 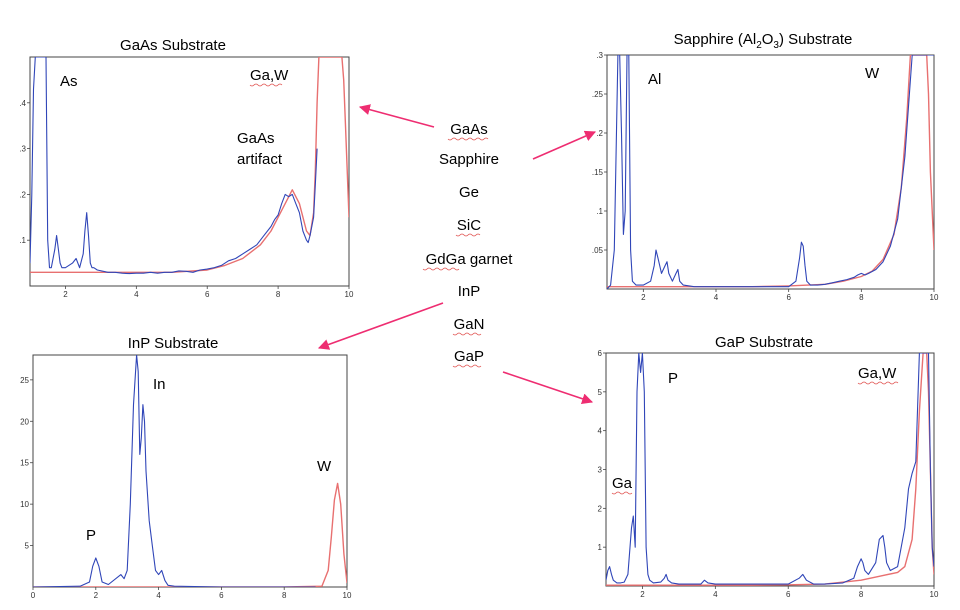 I want to click on axis-ticks: 0 2 4 6 8 10 5 10 15 20 25, so click(x=186, y=488).